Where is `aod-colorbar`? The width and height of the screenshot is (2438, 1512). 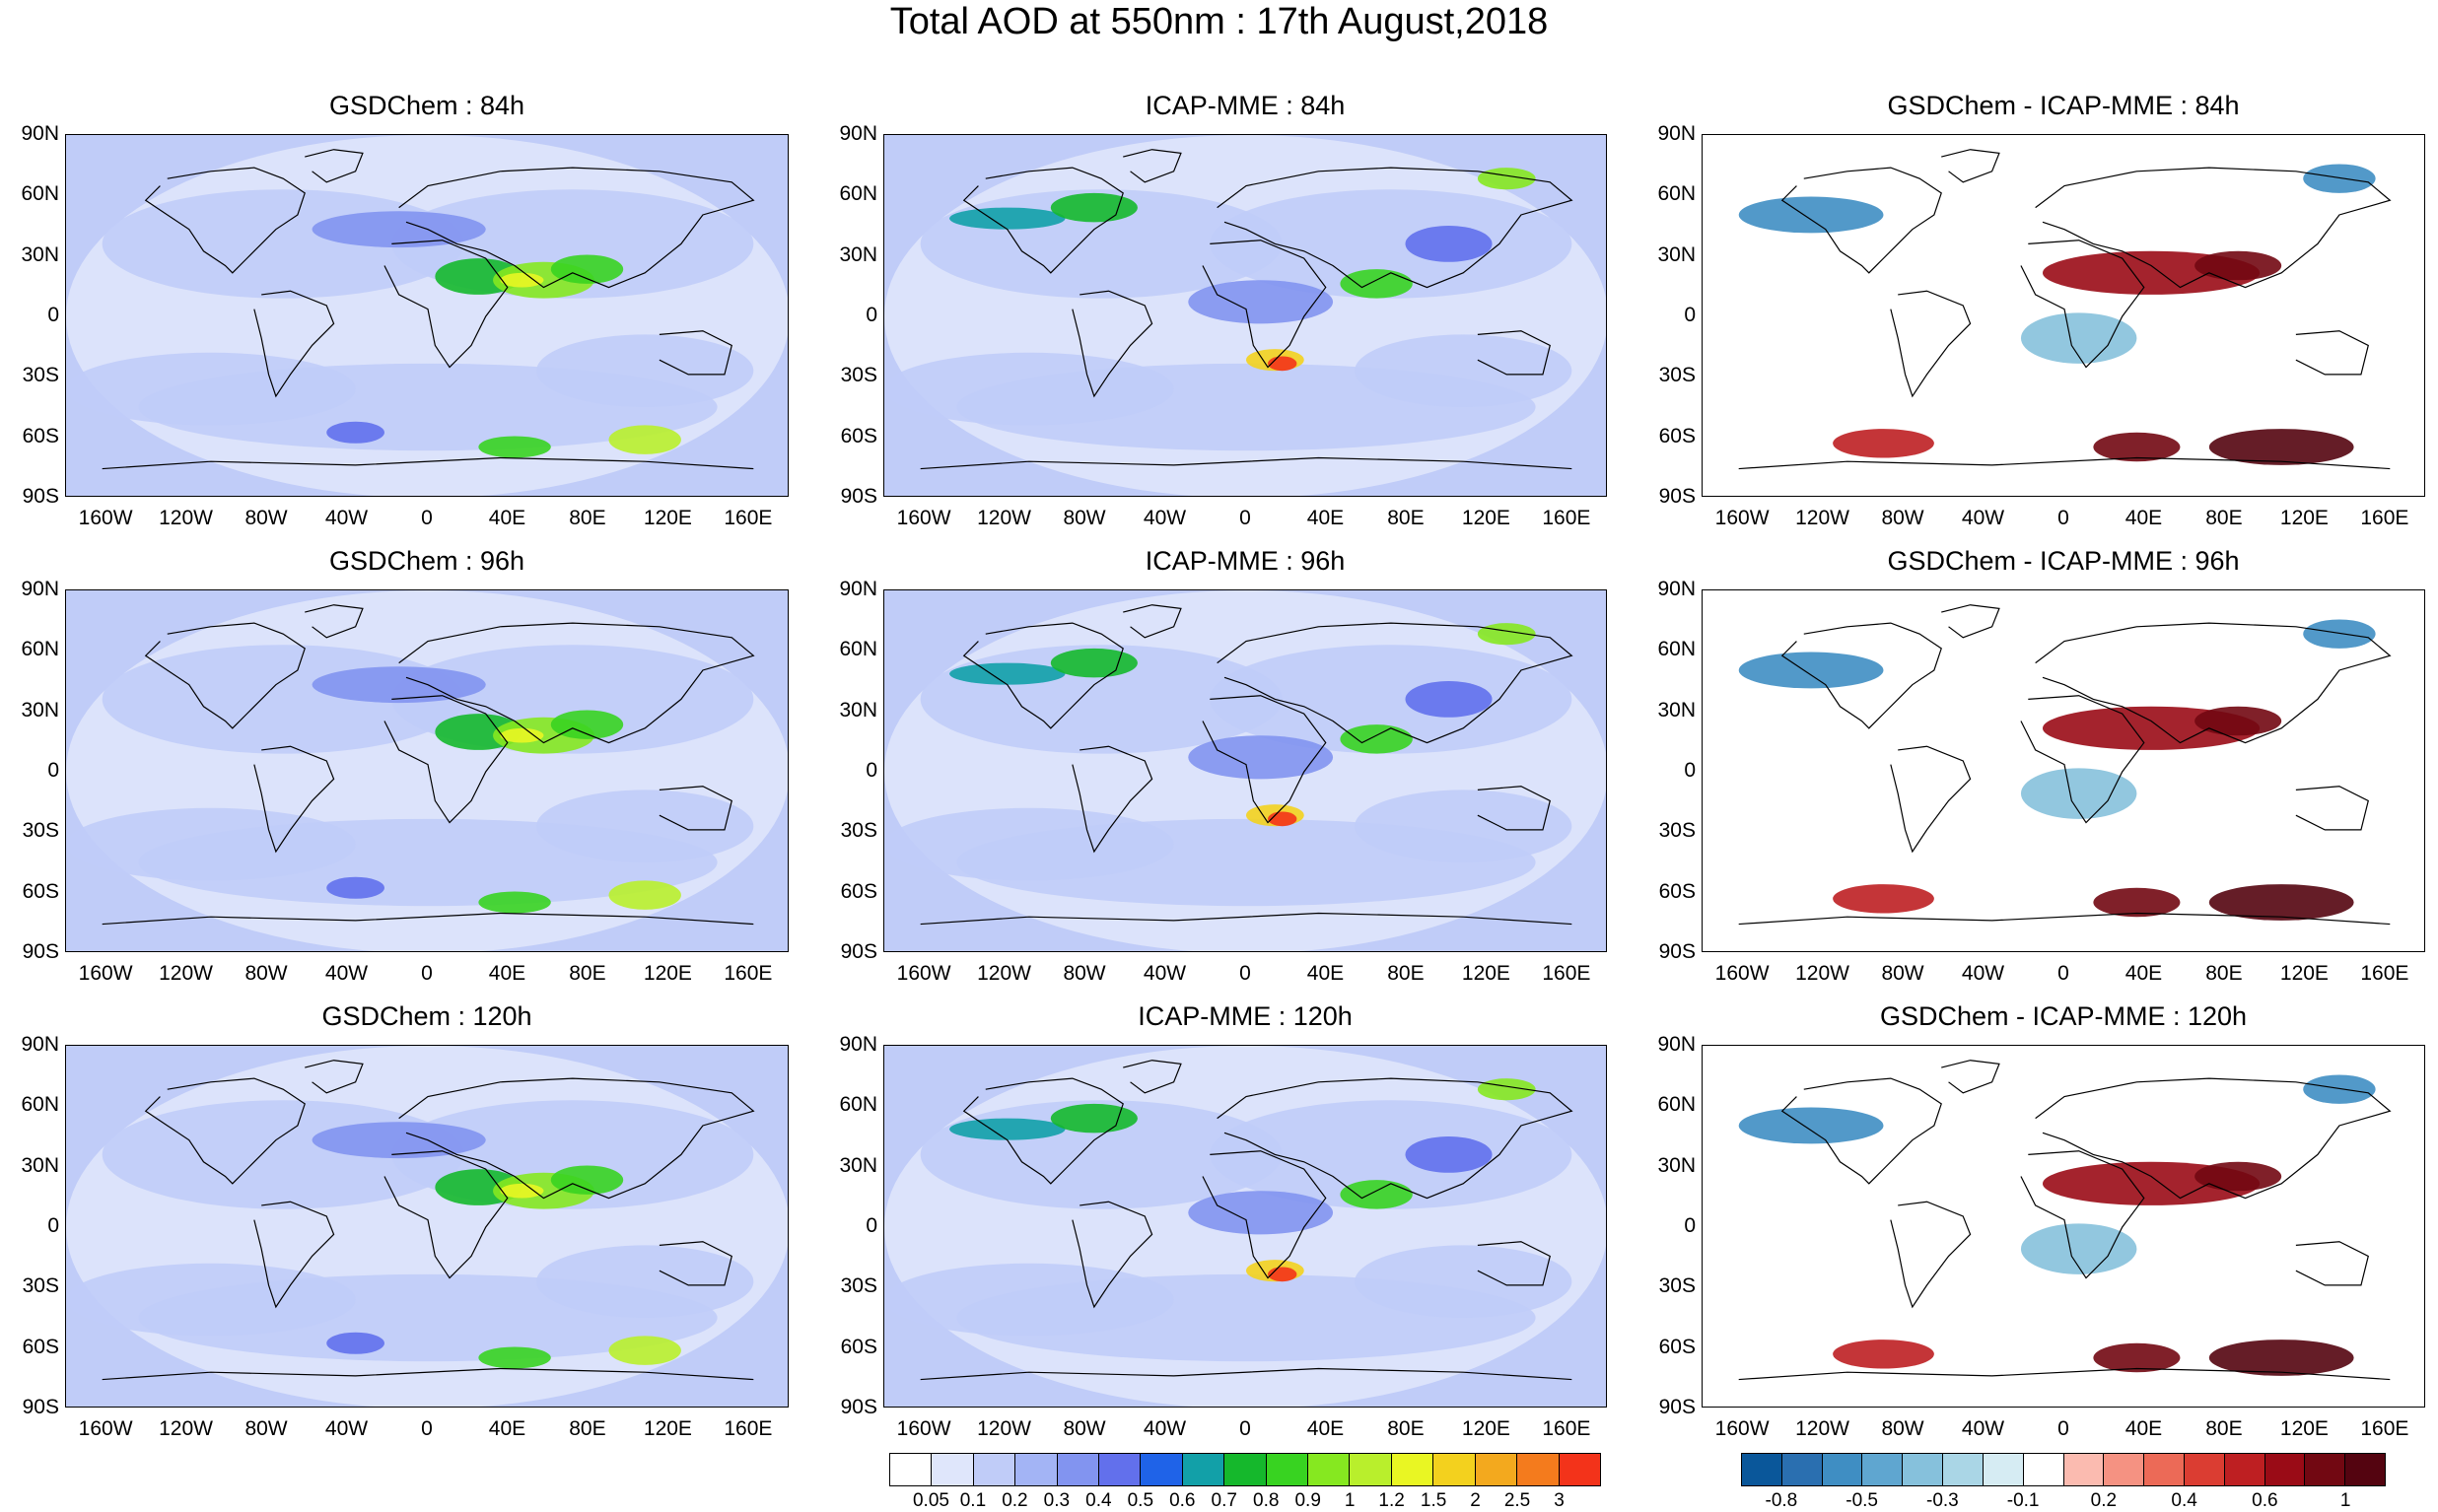
aod-colorbar is located at coordinates (1245, 1469).